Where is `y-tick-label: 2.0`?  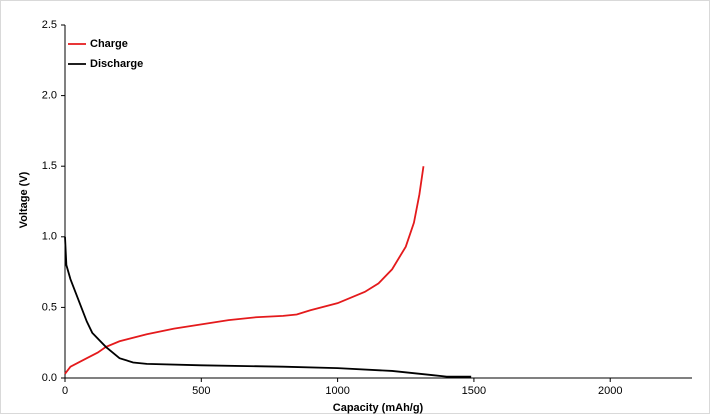
y-tick-label: 2.0 is located at coordinates (49, 96).